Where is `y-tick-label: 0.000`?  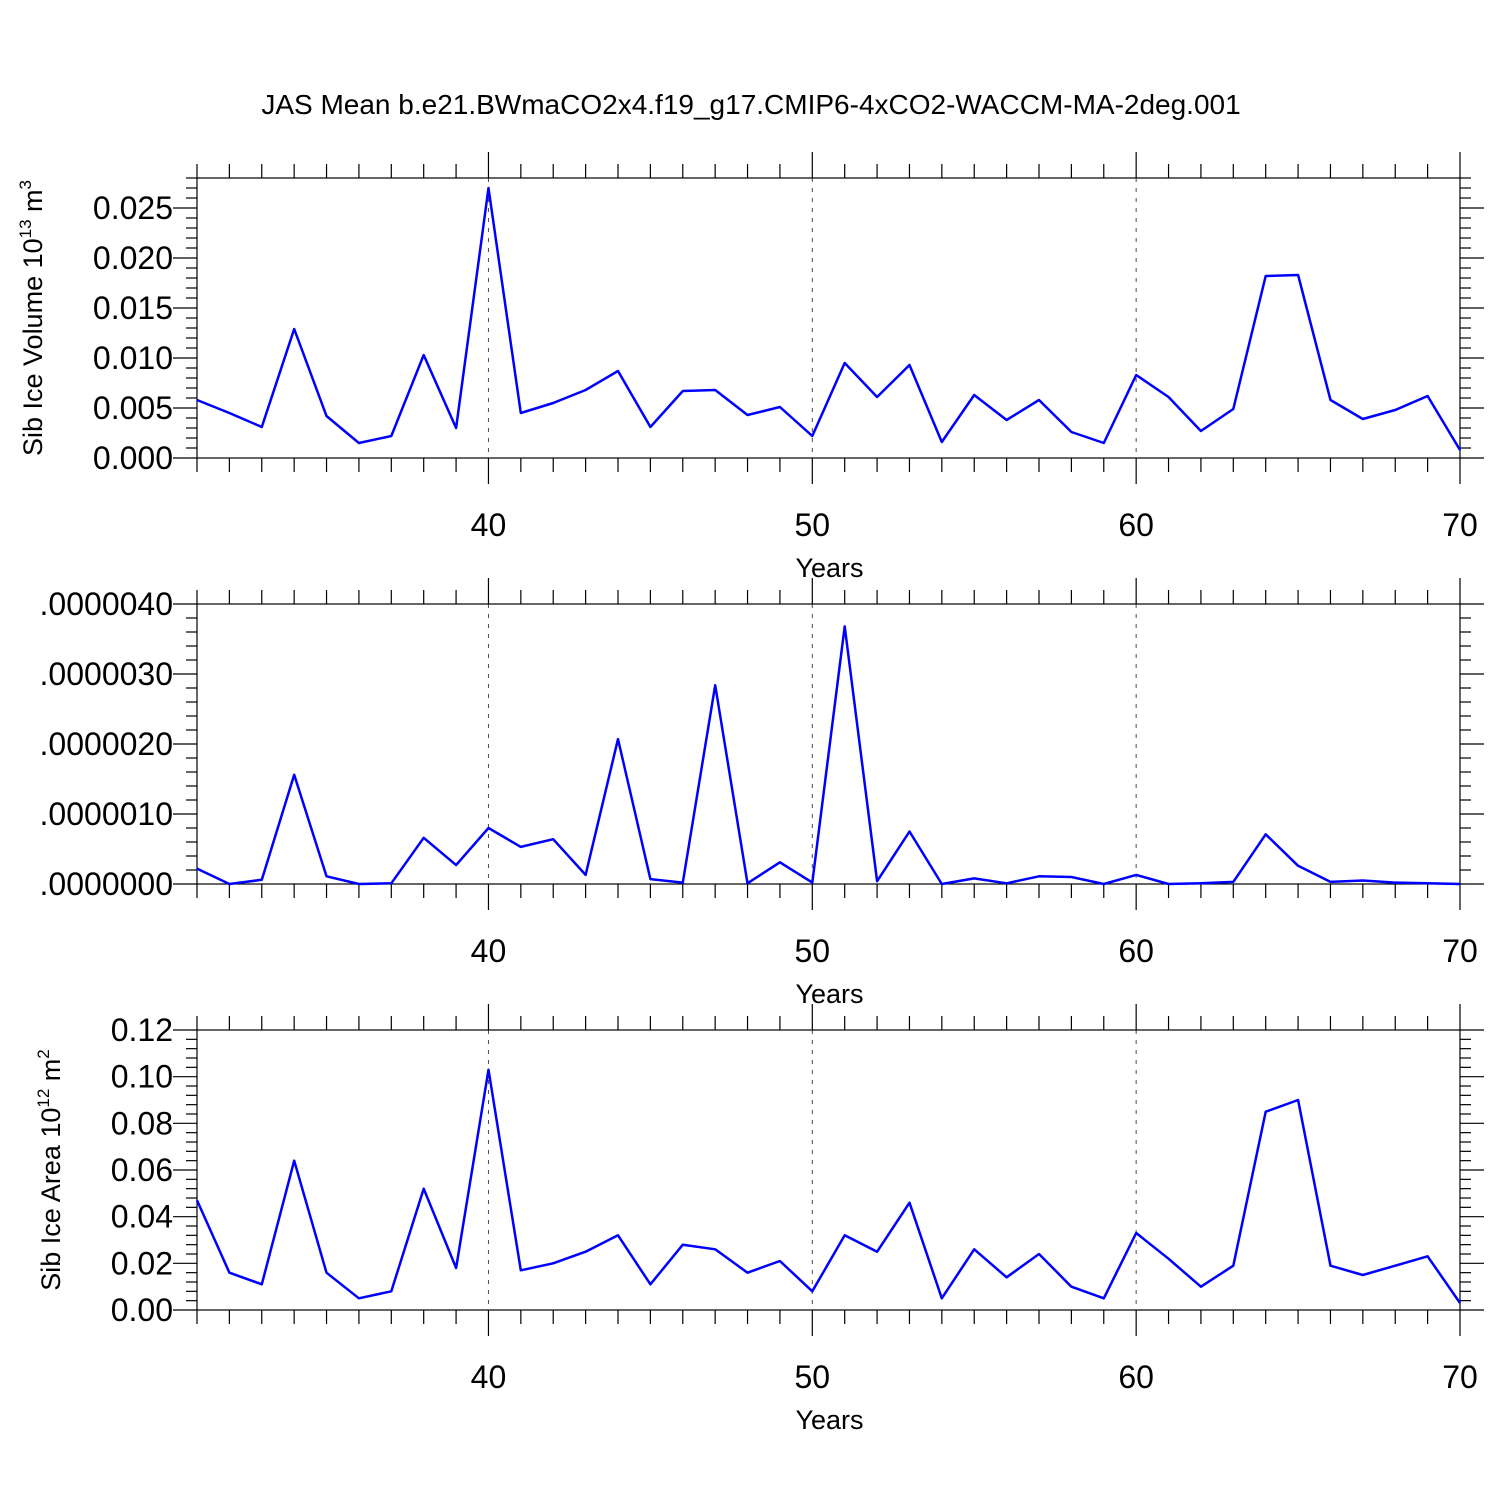
y-tick-label: 0.000 is located at coordinates (133, 458).